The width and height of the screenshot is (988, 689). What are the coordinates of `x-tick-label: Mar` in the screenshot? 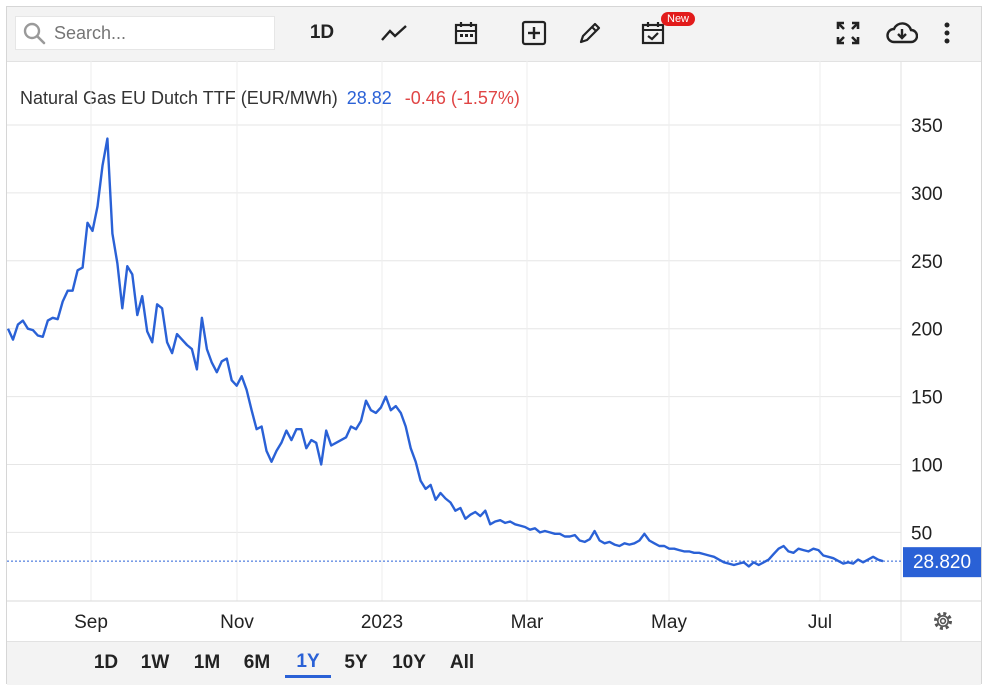 It's located at (527, 622).